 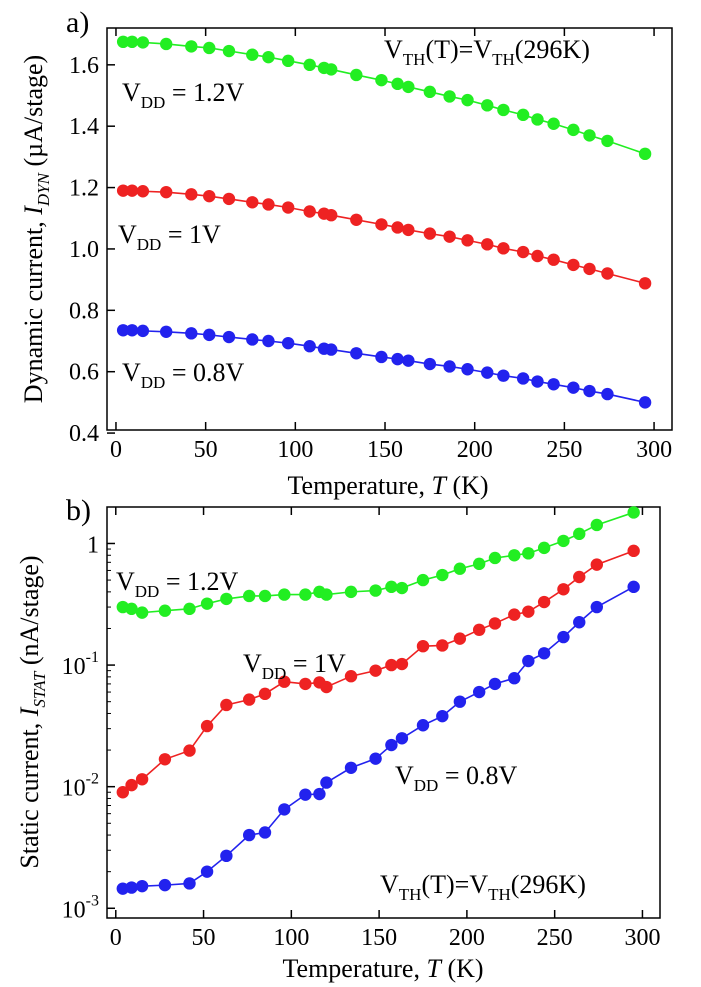 What do you see at coordinates (77, 22) in the screenshot?
I see `panel-label: a)` at bounding box center [77, 22].